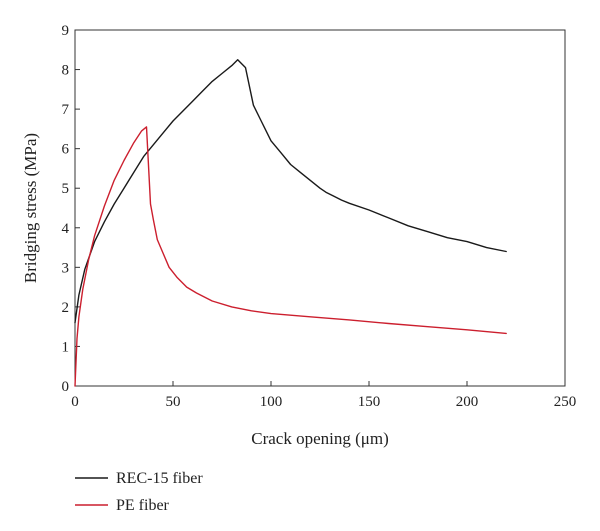 The width and height of the screenshot is (600, 531). I want to click on legend-label-0: REC-15 fiber, so click(159, 478).